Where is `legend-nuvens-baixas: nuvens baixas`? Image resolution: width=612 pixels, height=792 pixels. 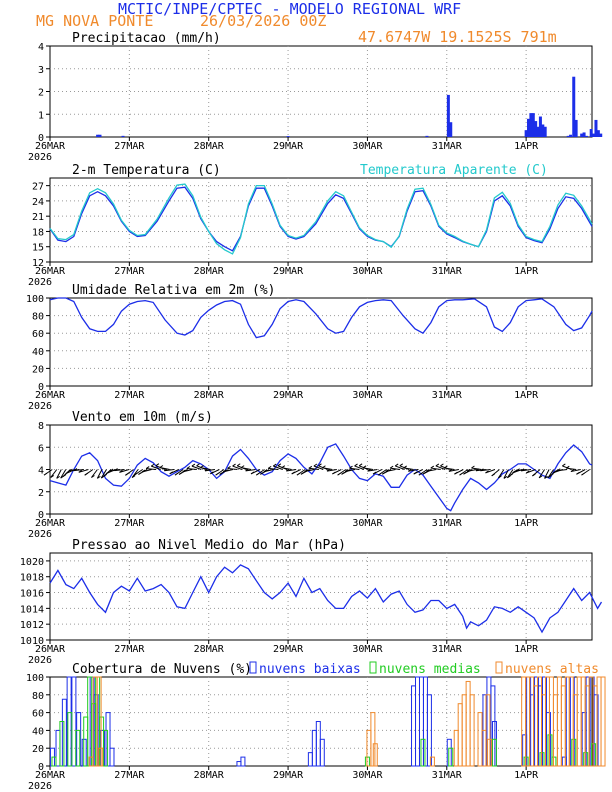
legend-nuvens-baixas: nuvens baixas is located at coordinates (310, 669).